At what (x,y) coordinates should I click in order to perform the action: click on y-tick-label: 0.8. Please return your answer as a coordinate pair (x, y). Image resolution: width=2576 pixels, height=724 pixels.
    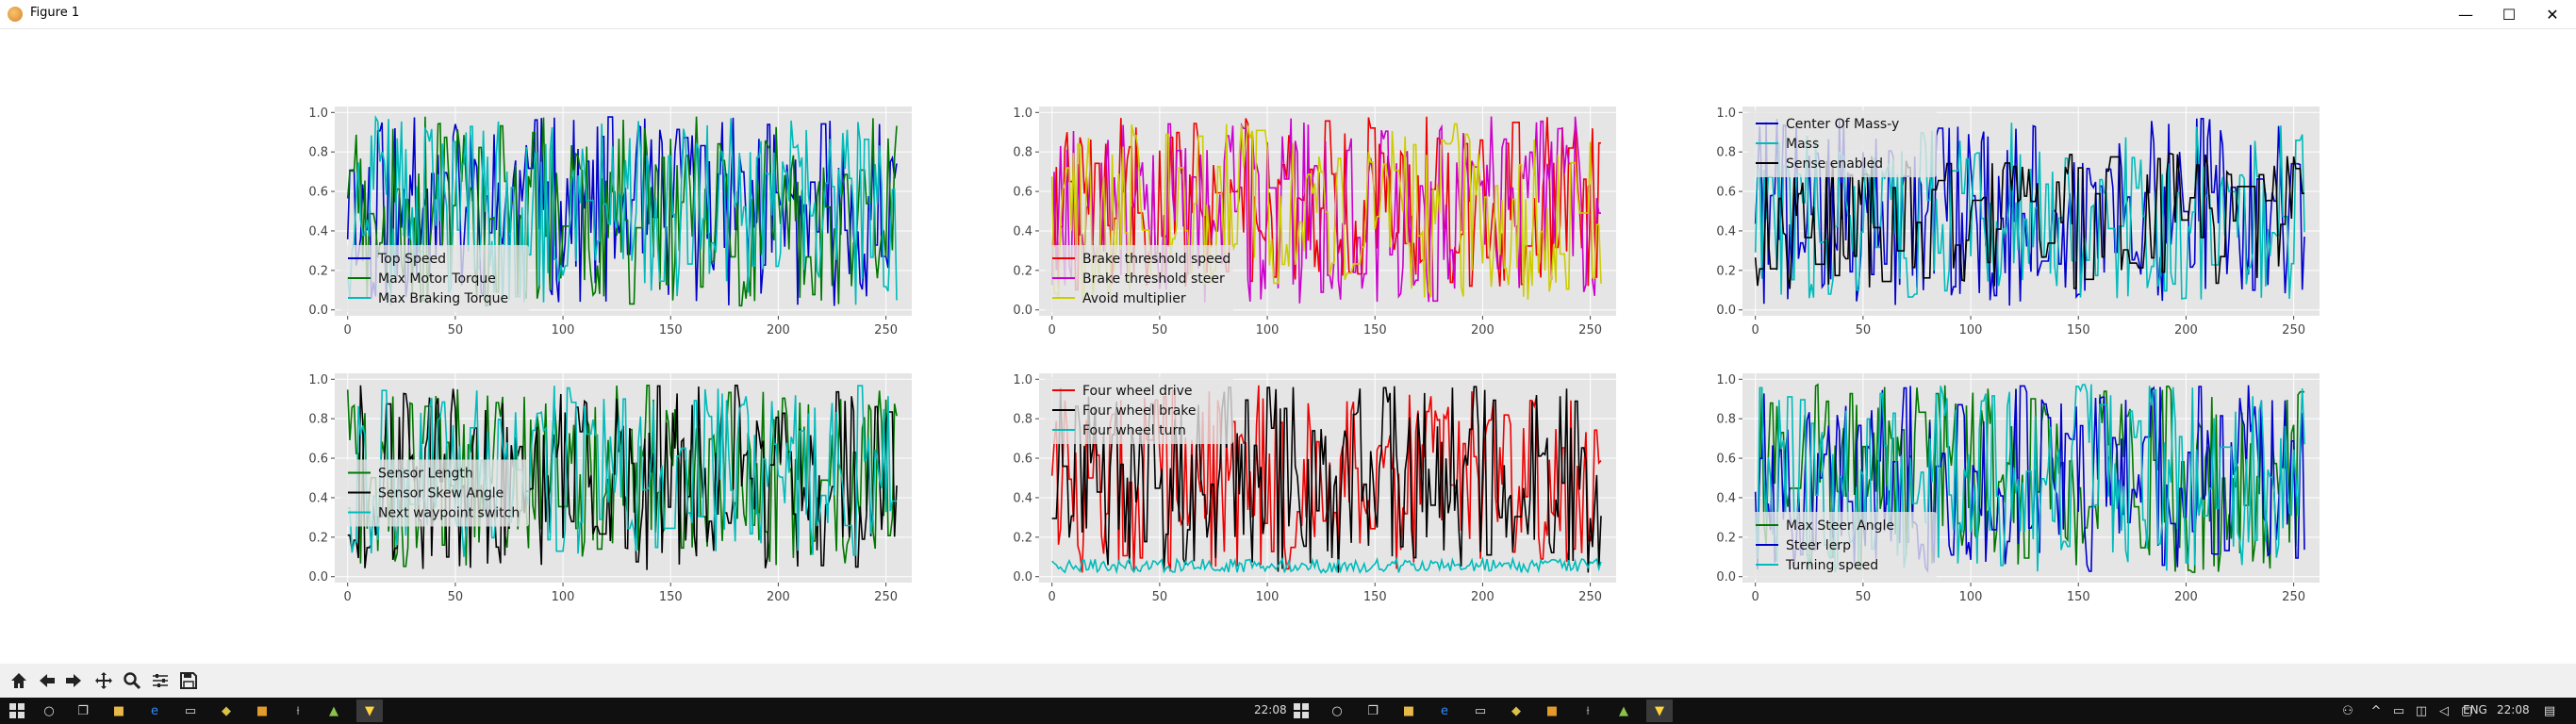
    Looking at the image, I should click on (318, 420).